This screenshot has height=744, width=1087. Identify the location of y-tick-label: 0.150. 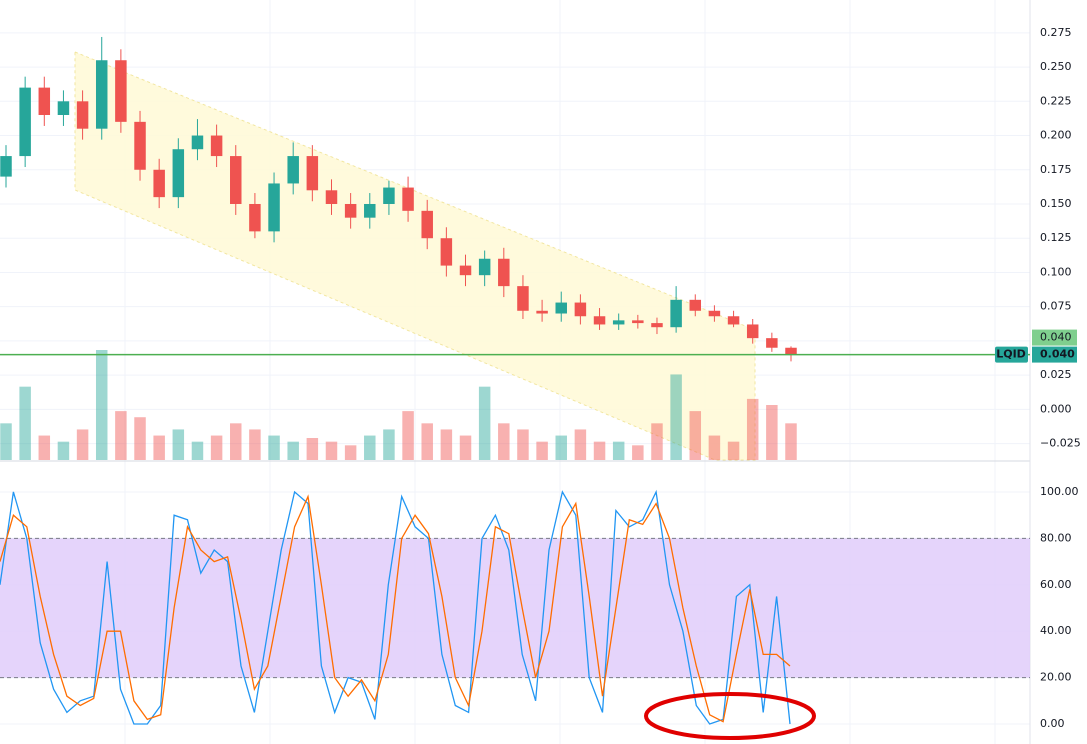
(1056, 203).